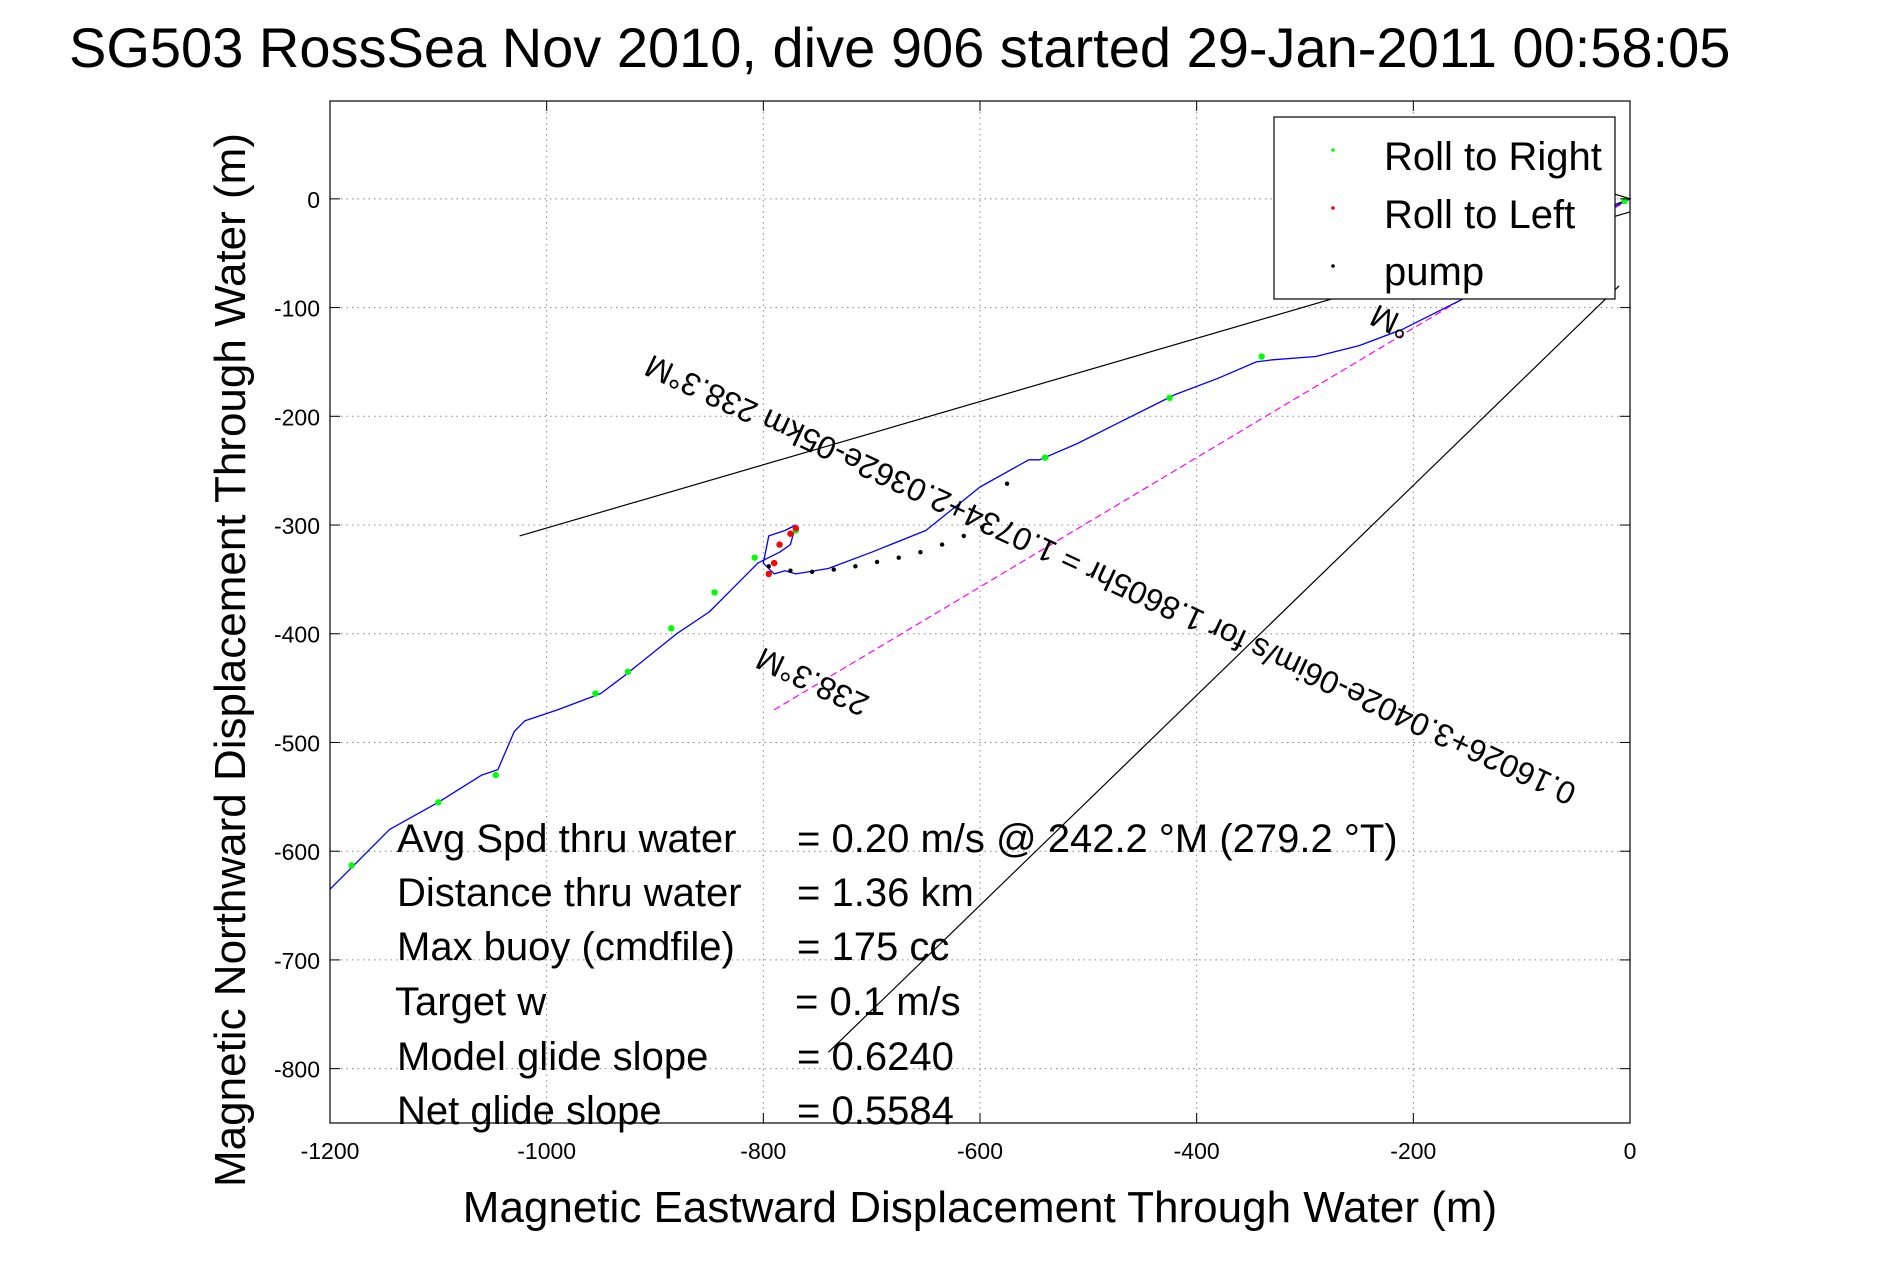 The width and height of the screenshot is (1891, 1262). Describe the element at coordinates (1333, 150) in the screenshot. I see `legend-swatch-roll-right` at that location.